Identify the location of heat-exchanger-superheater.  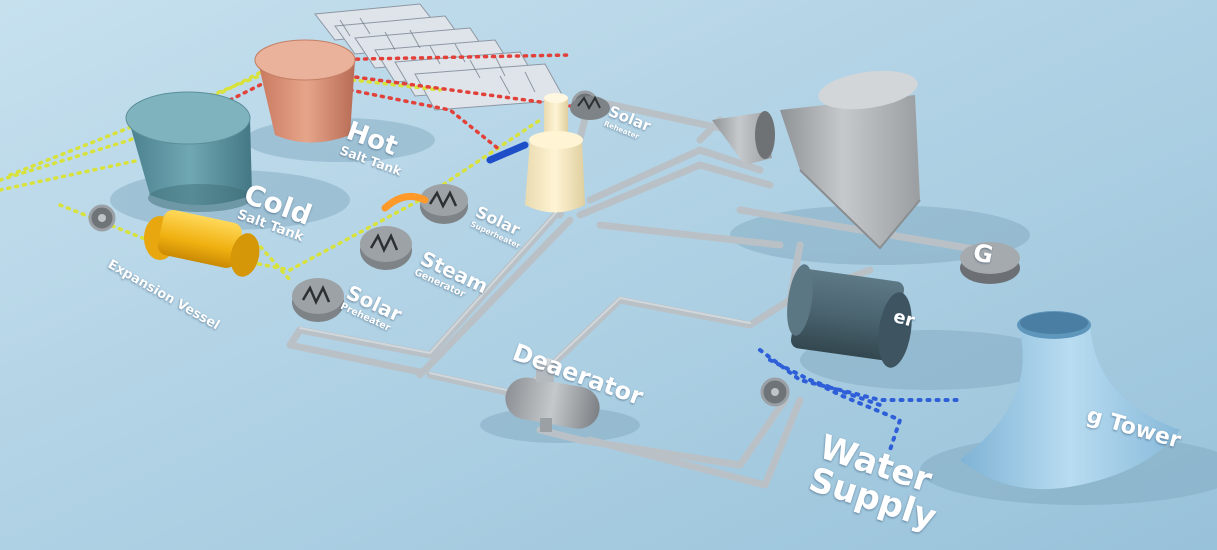
(444, 204).